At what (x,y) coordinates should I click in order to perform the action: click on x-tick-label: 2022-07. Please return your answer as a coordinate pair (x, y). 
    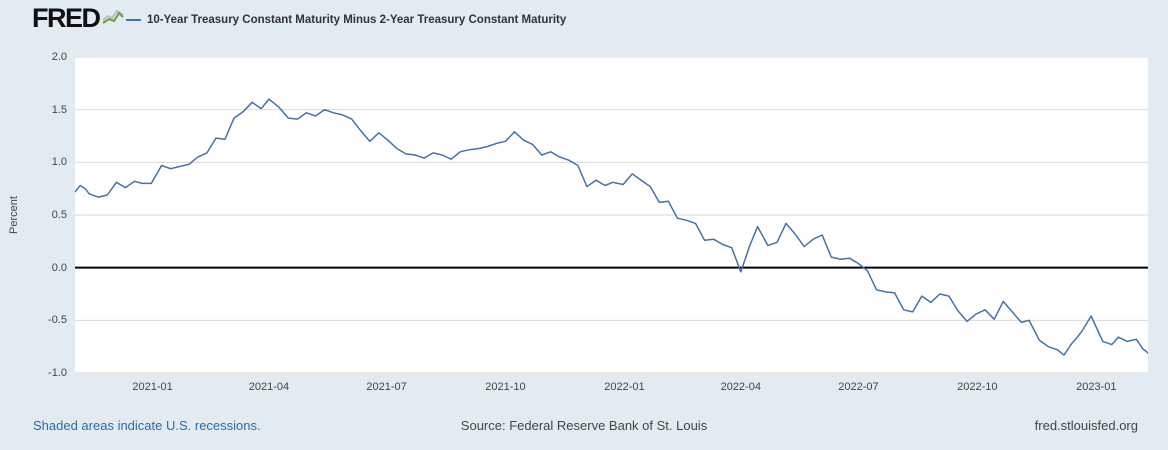
    Looking at the image, I should click on (858, 387).